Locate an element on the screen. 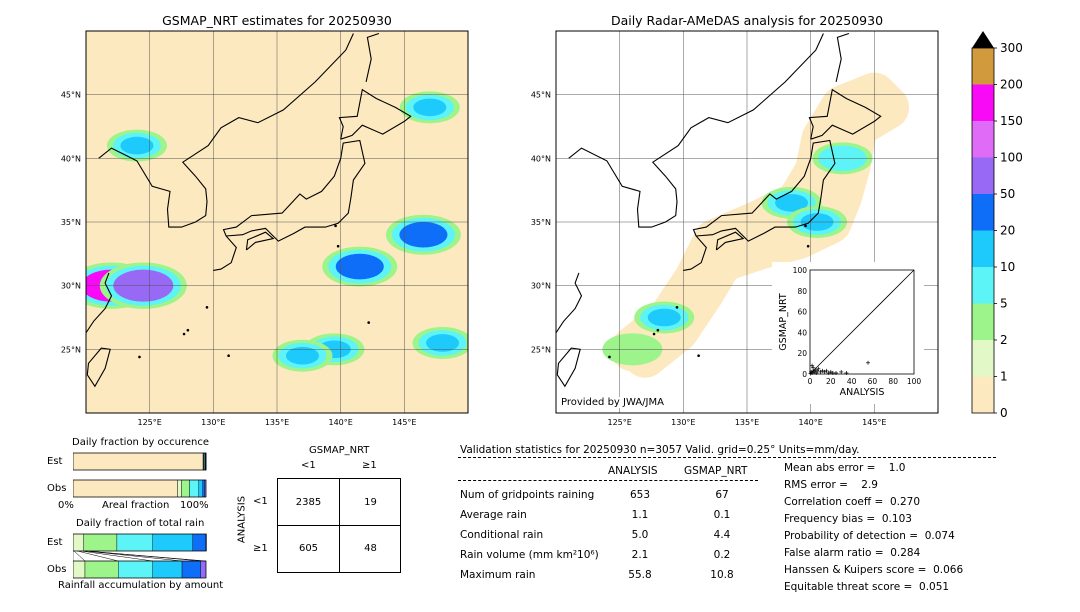 This screenshot has width=1080, height=612. lat-label: 25°N is located at coordinates (541, 349).